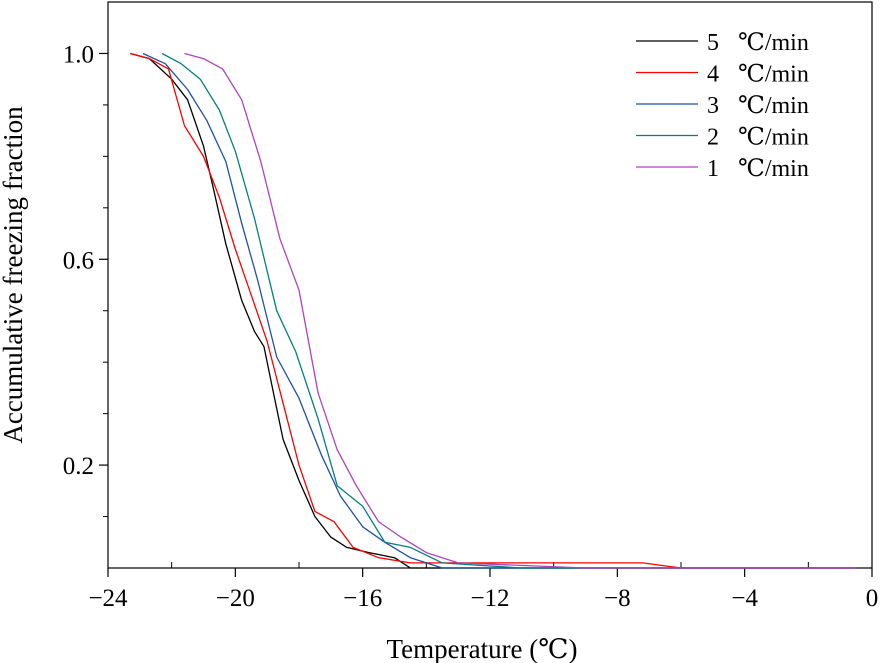 This screenshot has height=663, width=880. Describe the element at coordinates (489, 598) in the screenshot. I see `x-tick-label: −12` at that location.